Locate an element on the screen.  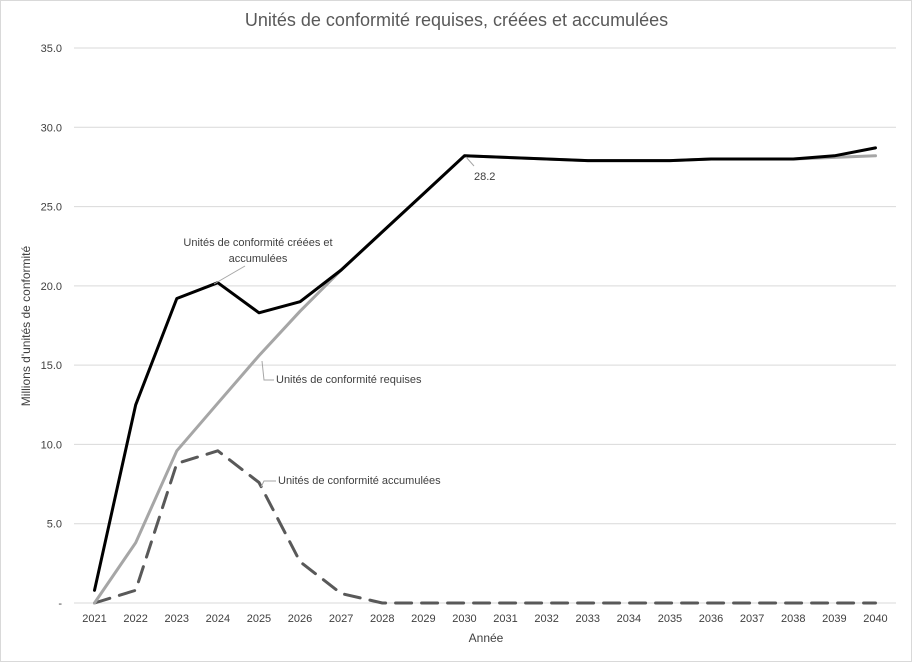
x-tick-label: 2039 is located at coordinates (834, 619).